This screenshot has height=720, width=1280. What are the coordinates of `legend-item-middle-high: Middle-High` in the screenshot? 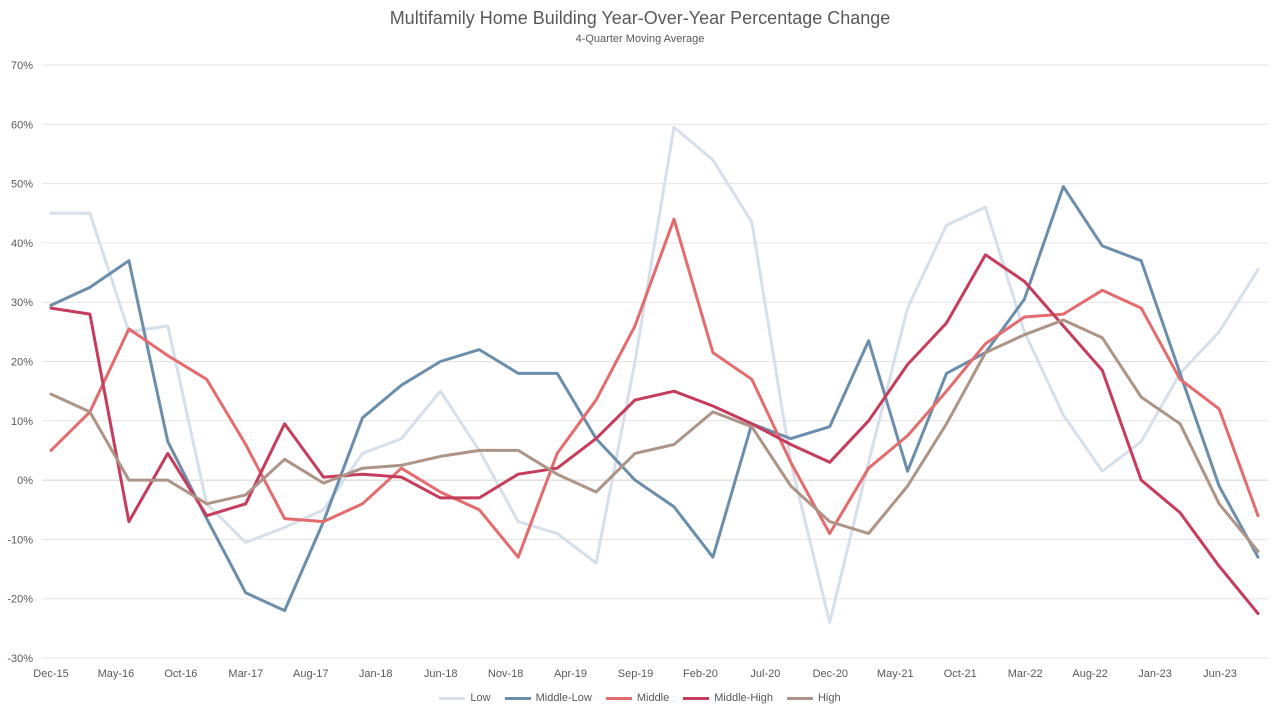 It's located at (728, 698).